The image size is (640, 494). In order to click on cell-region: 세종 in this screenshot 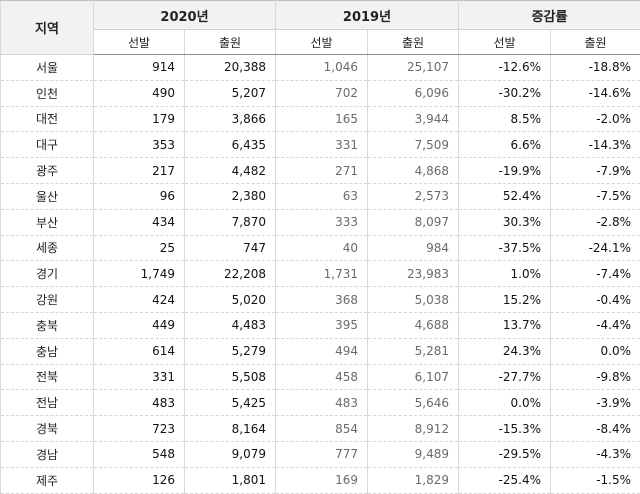, I will do `click(47, 248)`.